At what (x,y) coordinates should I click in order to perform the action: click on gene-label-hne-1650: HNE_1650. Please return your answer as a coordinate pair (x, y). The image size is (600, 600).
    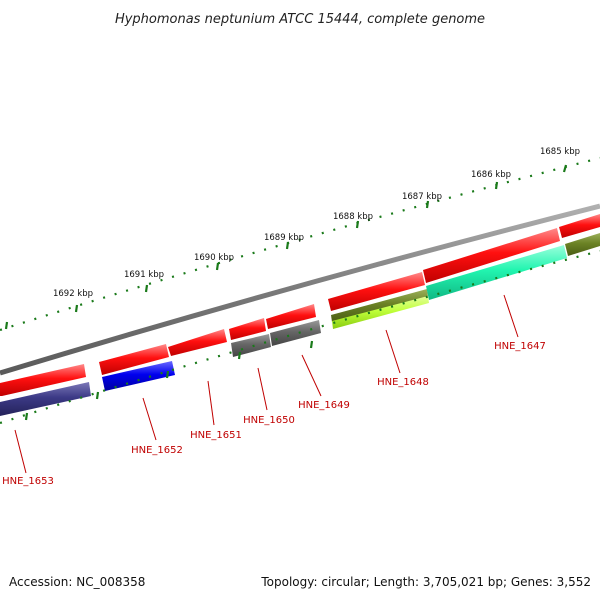
    Looking at the image, I should click on (269, 420).